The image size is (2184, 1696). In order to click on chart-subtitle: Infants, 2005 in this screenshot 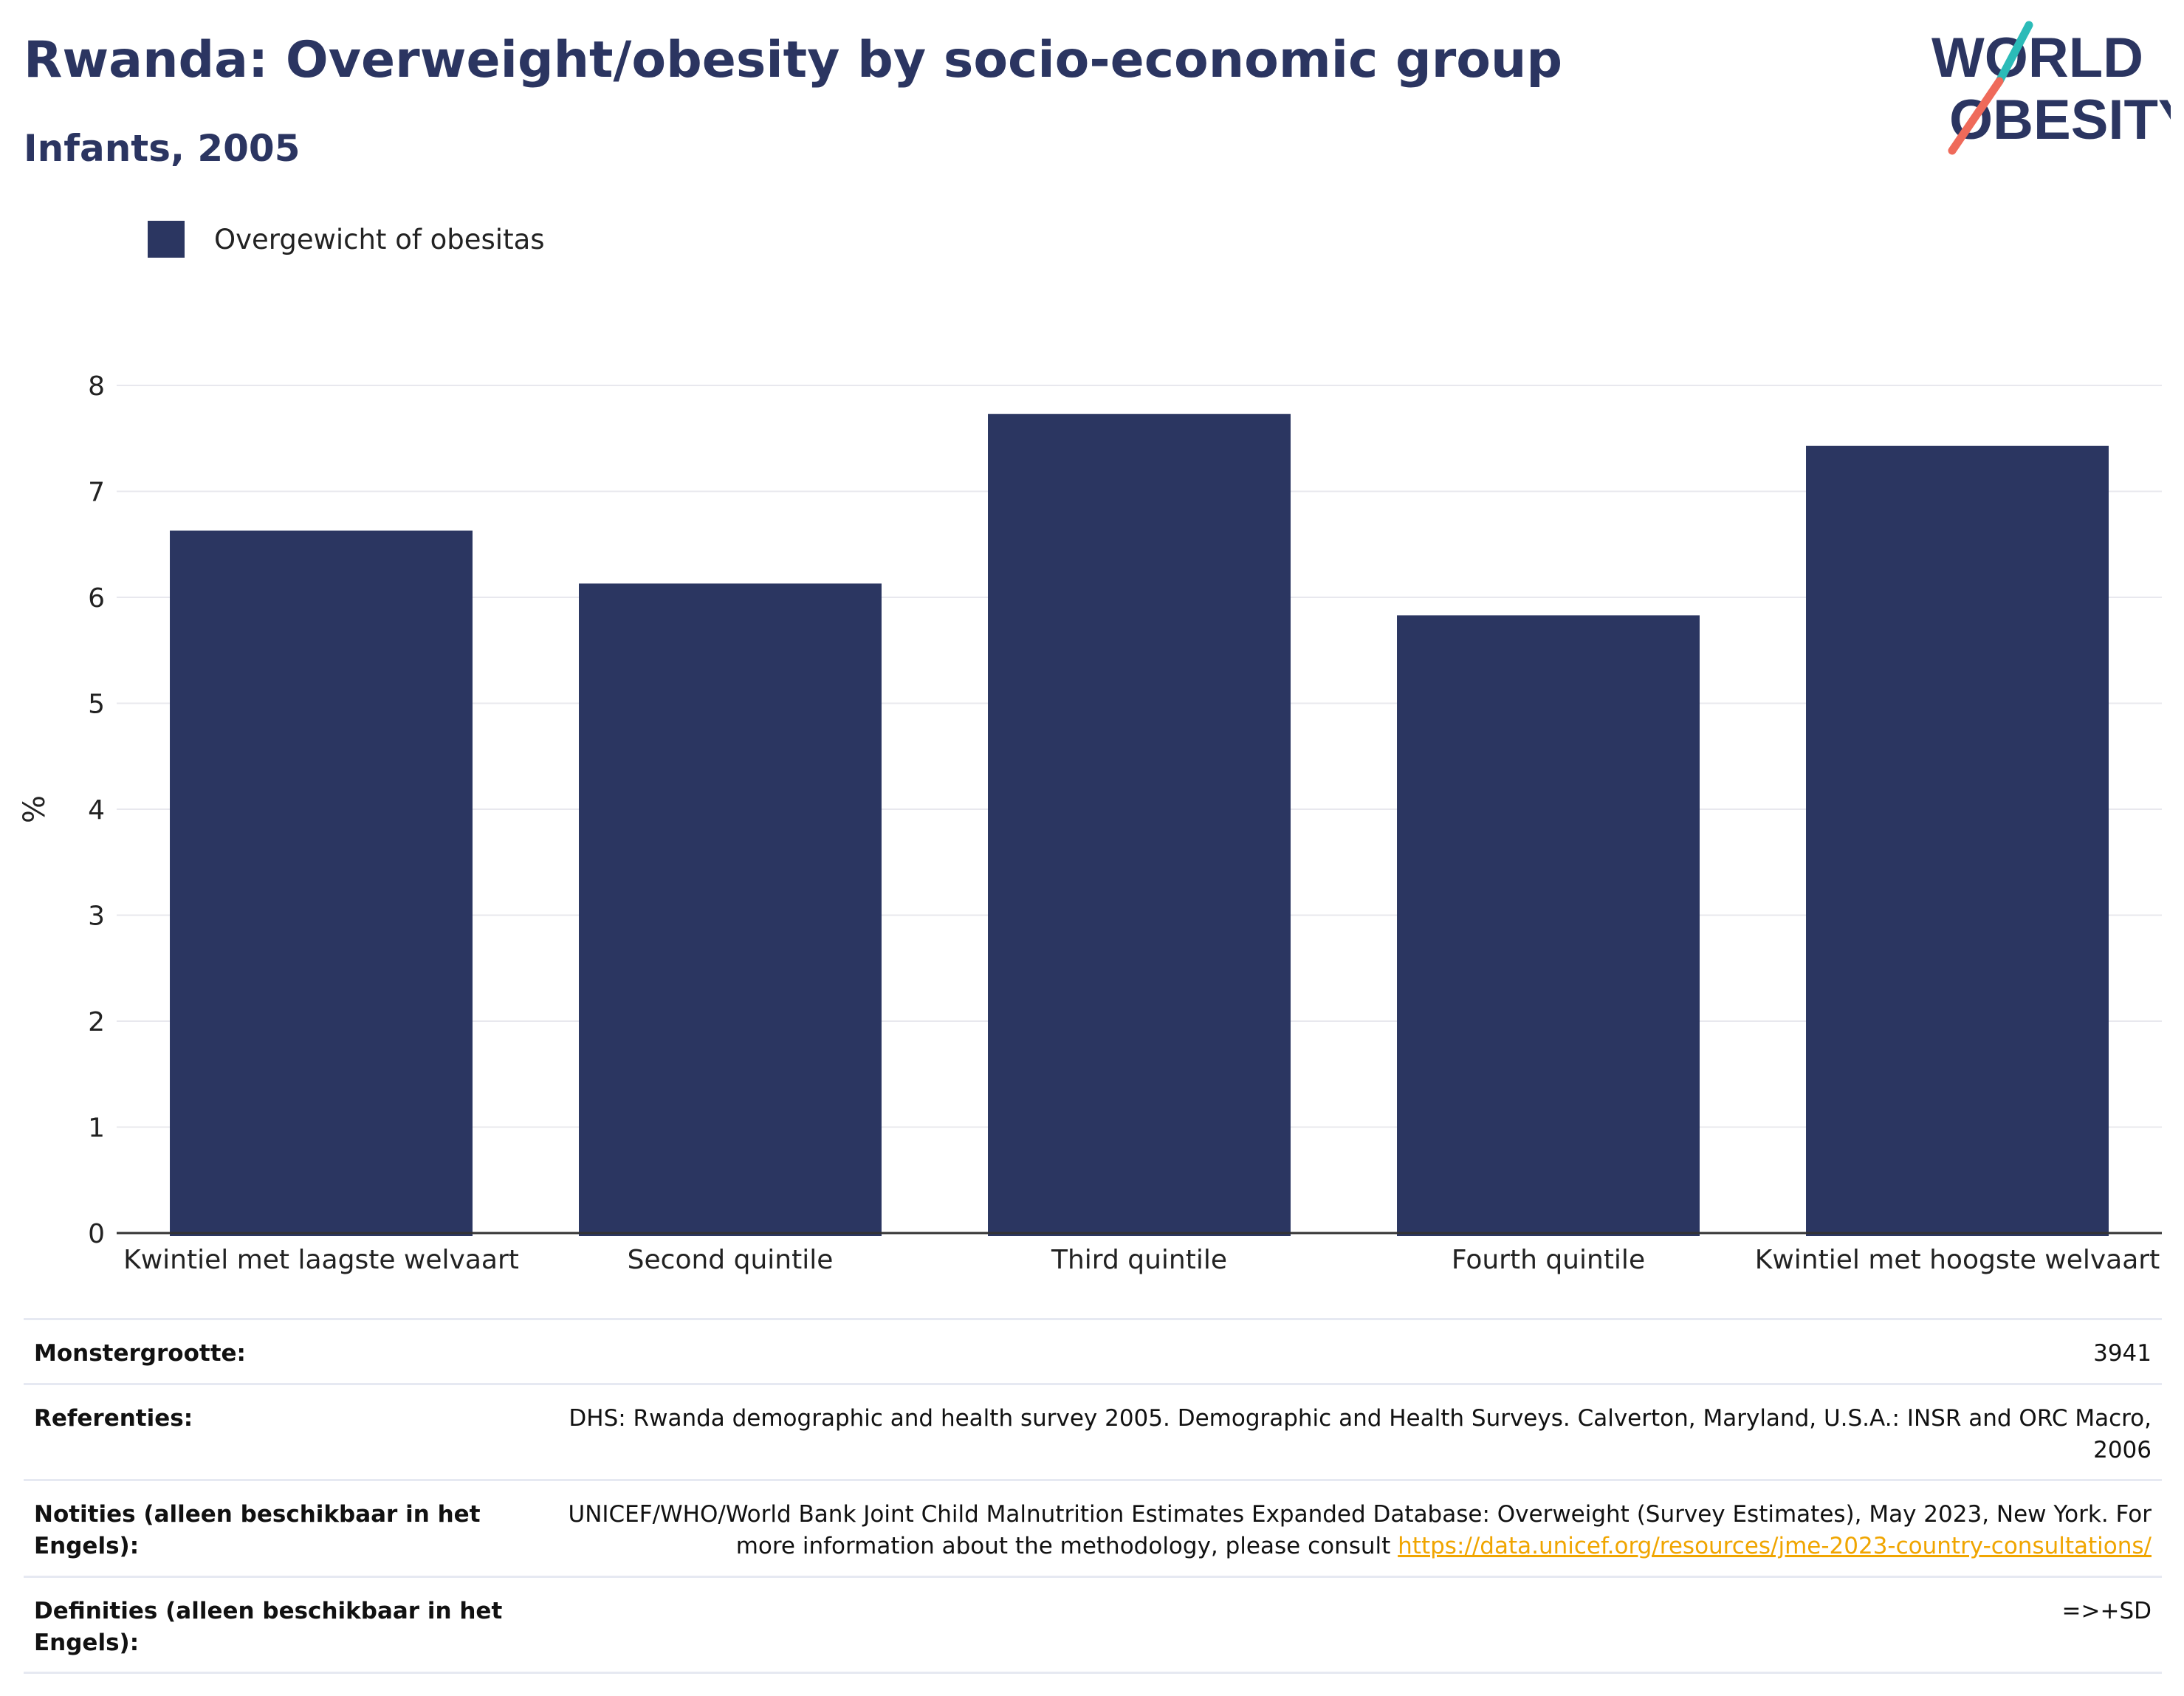, I will do `click(163, 148)`.